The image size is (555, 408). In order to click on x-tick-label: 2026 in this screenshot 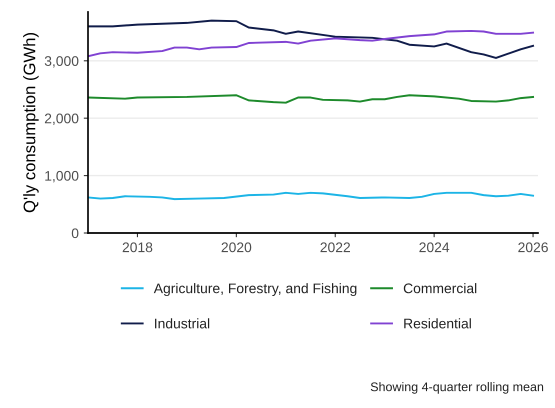, I will do `click(533, 247)`.